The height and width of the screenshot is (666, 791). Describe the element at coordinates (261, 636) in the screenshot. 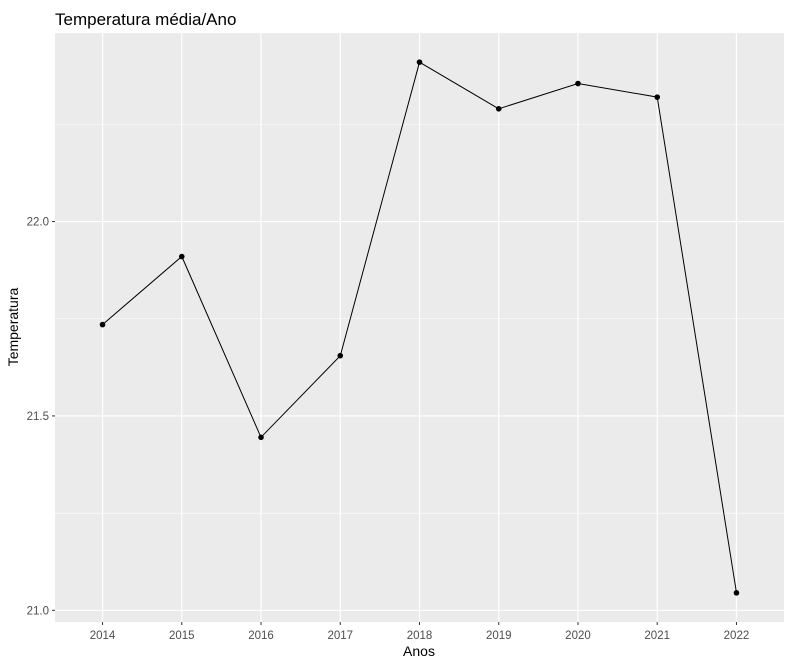

I see `x-tick-label: 2016` at that location.